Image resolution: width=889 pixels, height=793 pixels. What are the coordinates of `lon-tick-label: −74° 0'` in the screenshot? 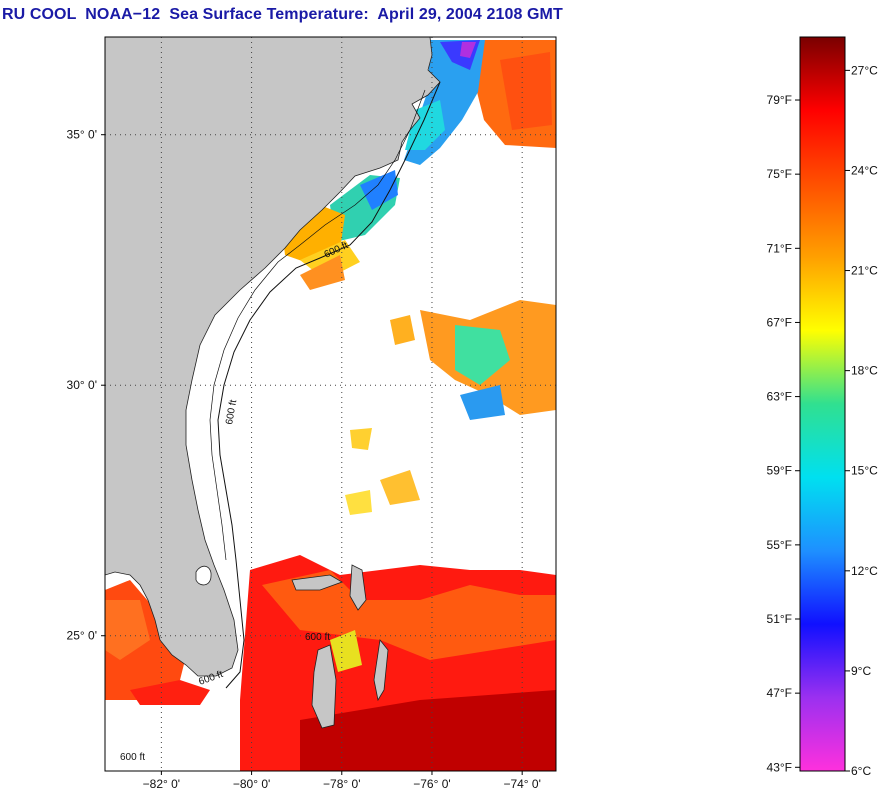 It's located at (521, 784).